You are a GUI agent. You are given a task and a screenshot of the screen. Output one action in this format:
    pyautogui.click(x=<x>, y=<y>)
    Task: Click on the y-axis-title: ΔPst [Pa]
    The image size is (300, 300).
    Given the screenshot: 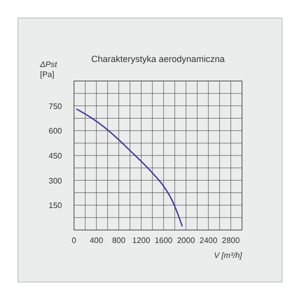 What is the action you would take?
    pyautogui.click(x=48, y=69)
    